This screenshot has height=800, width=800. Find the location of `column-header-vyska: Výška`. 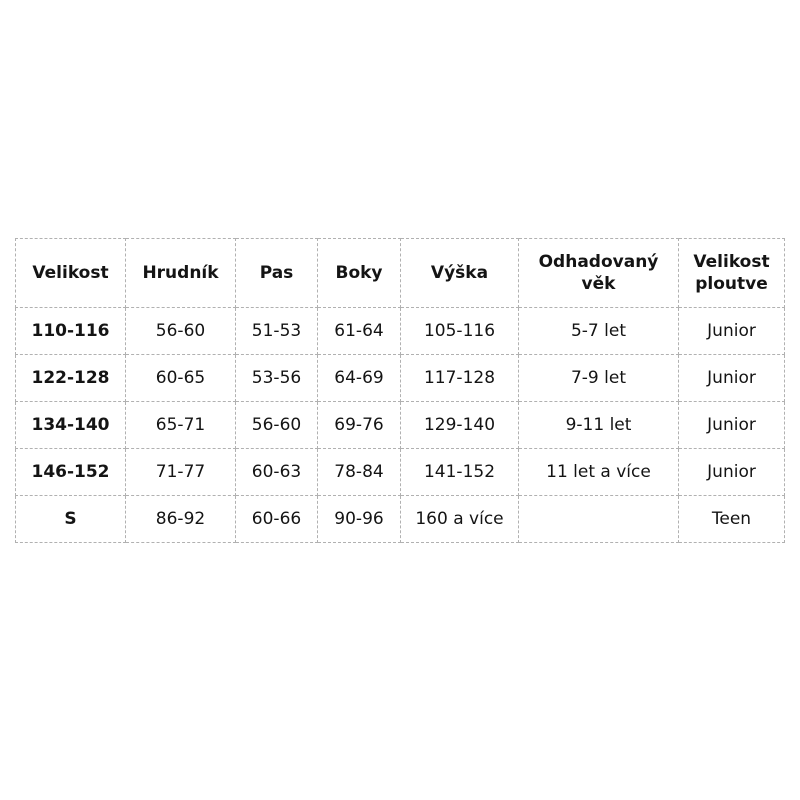

column-header-vyska: Výška is located at coordinates (459, 273).